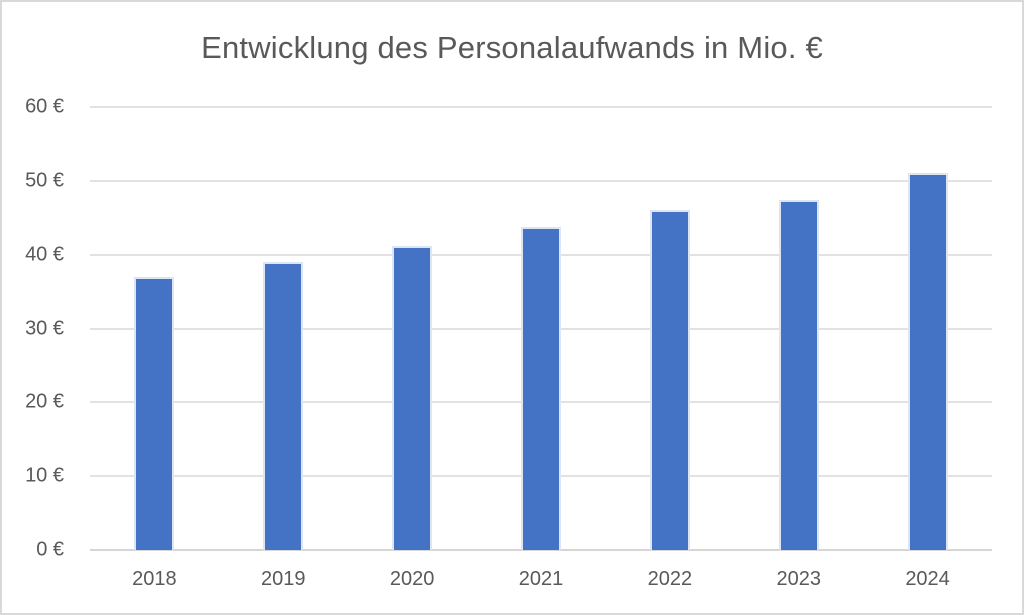  What do you see at coordinates (541, 388) in the screenshot?
I see `bar-2021` at bounding box center [541, 388].